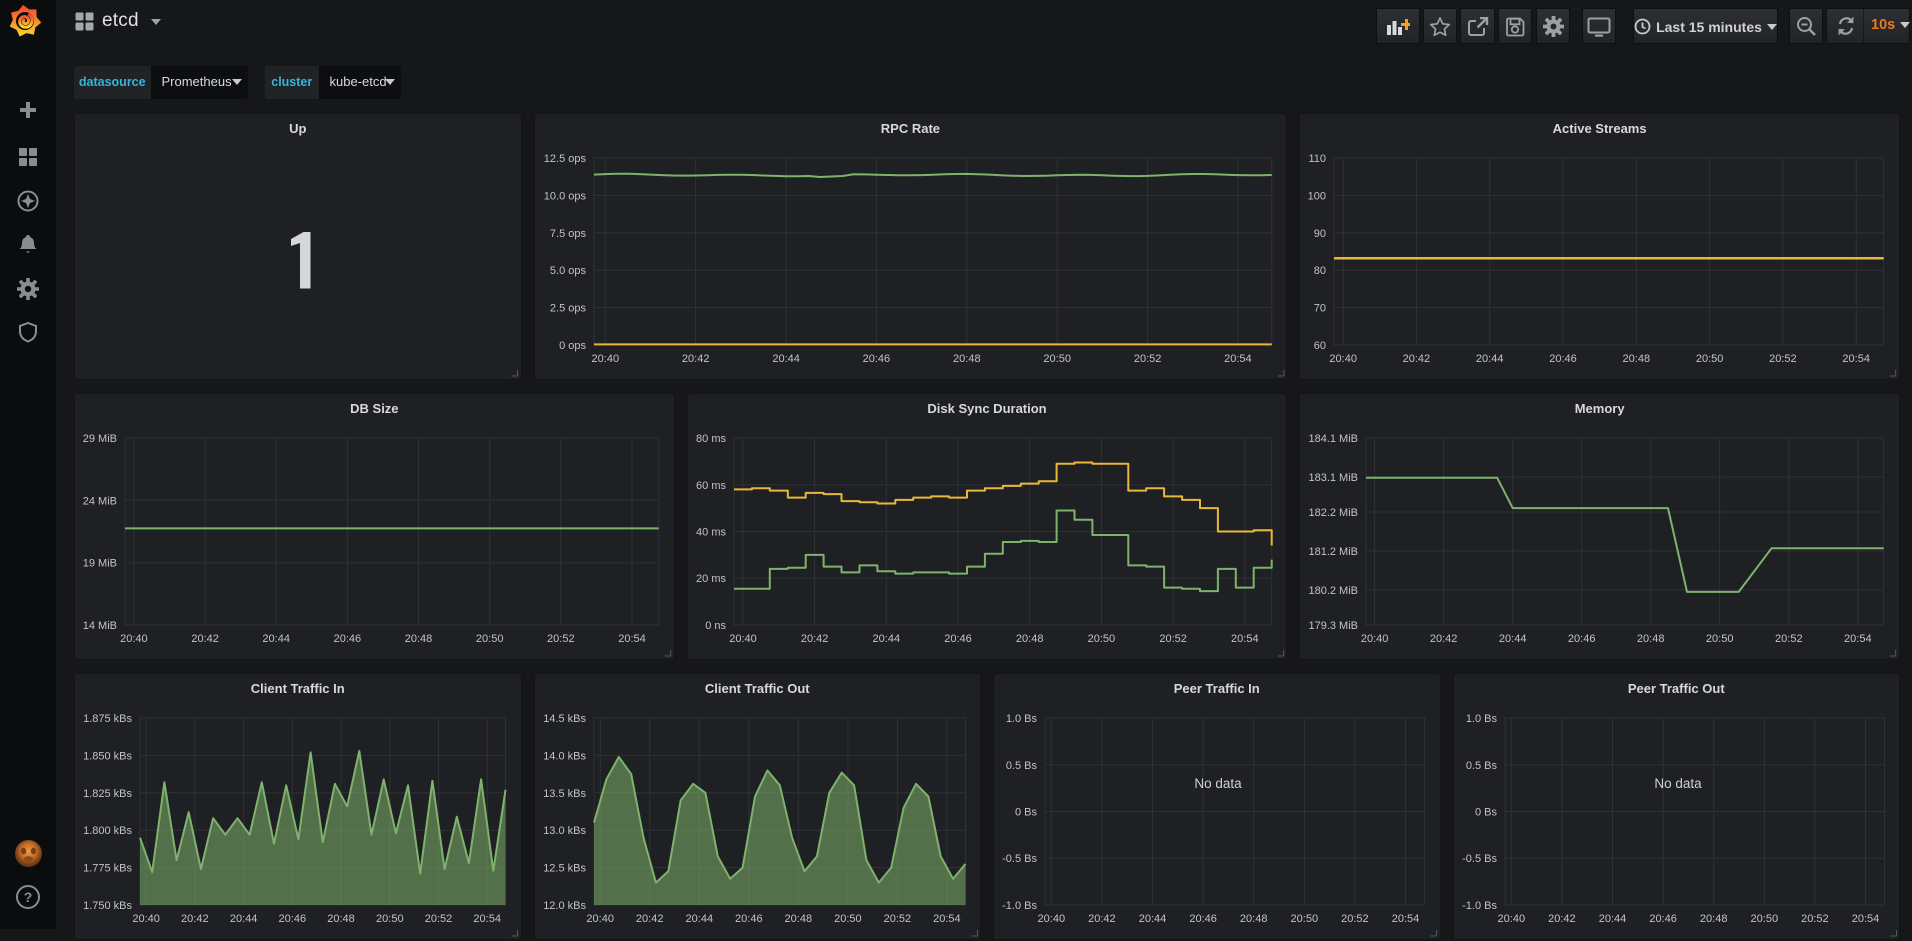 This screenshot has width=1912, height=941. I want to click on svg-text: 7.5 ops, so click(567, 233).